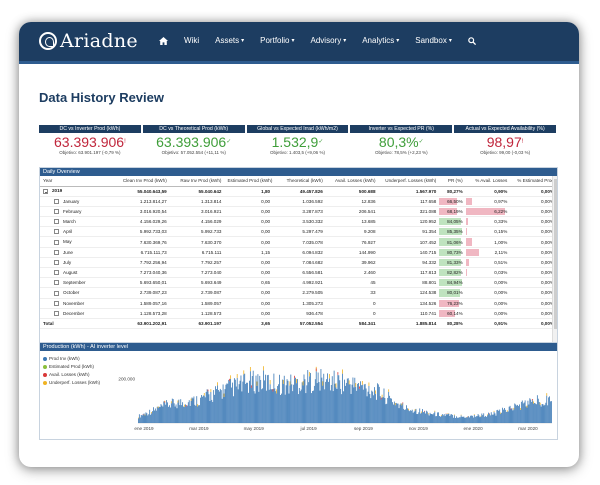 The height and width of the screenshot is (485, 600). I want to click on column-header: Theoretical (kWh), so click(299, 181).